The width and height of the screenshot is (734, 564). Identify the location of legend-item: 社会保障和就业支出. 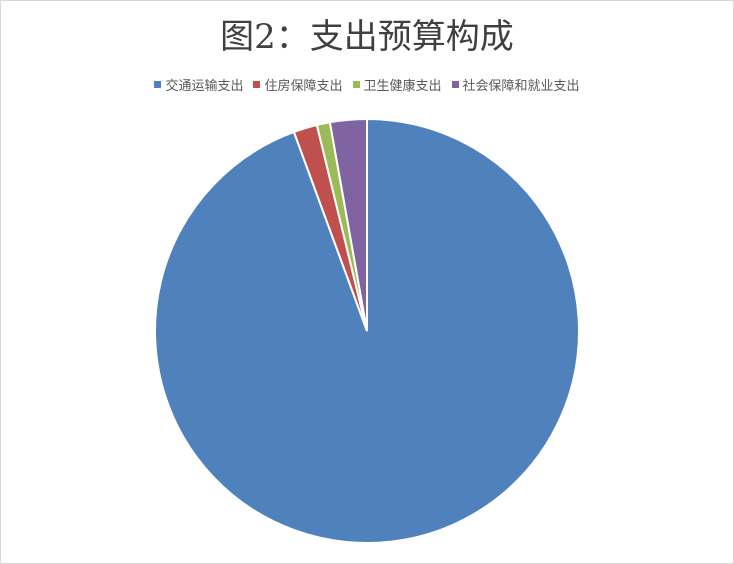
(515, 84).